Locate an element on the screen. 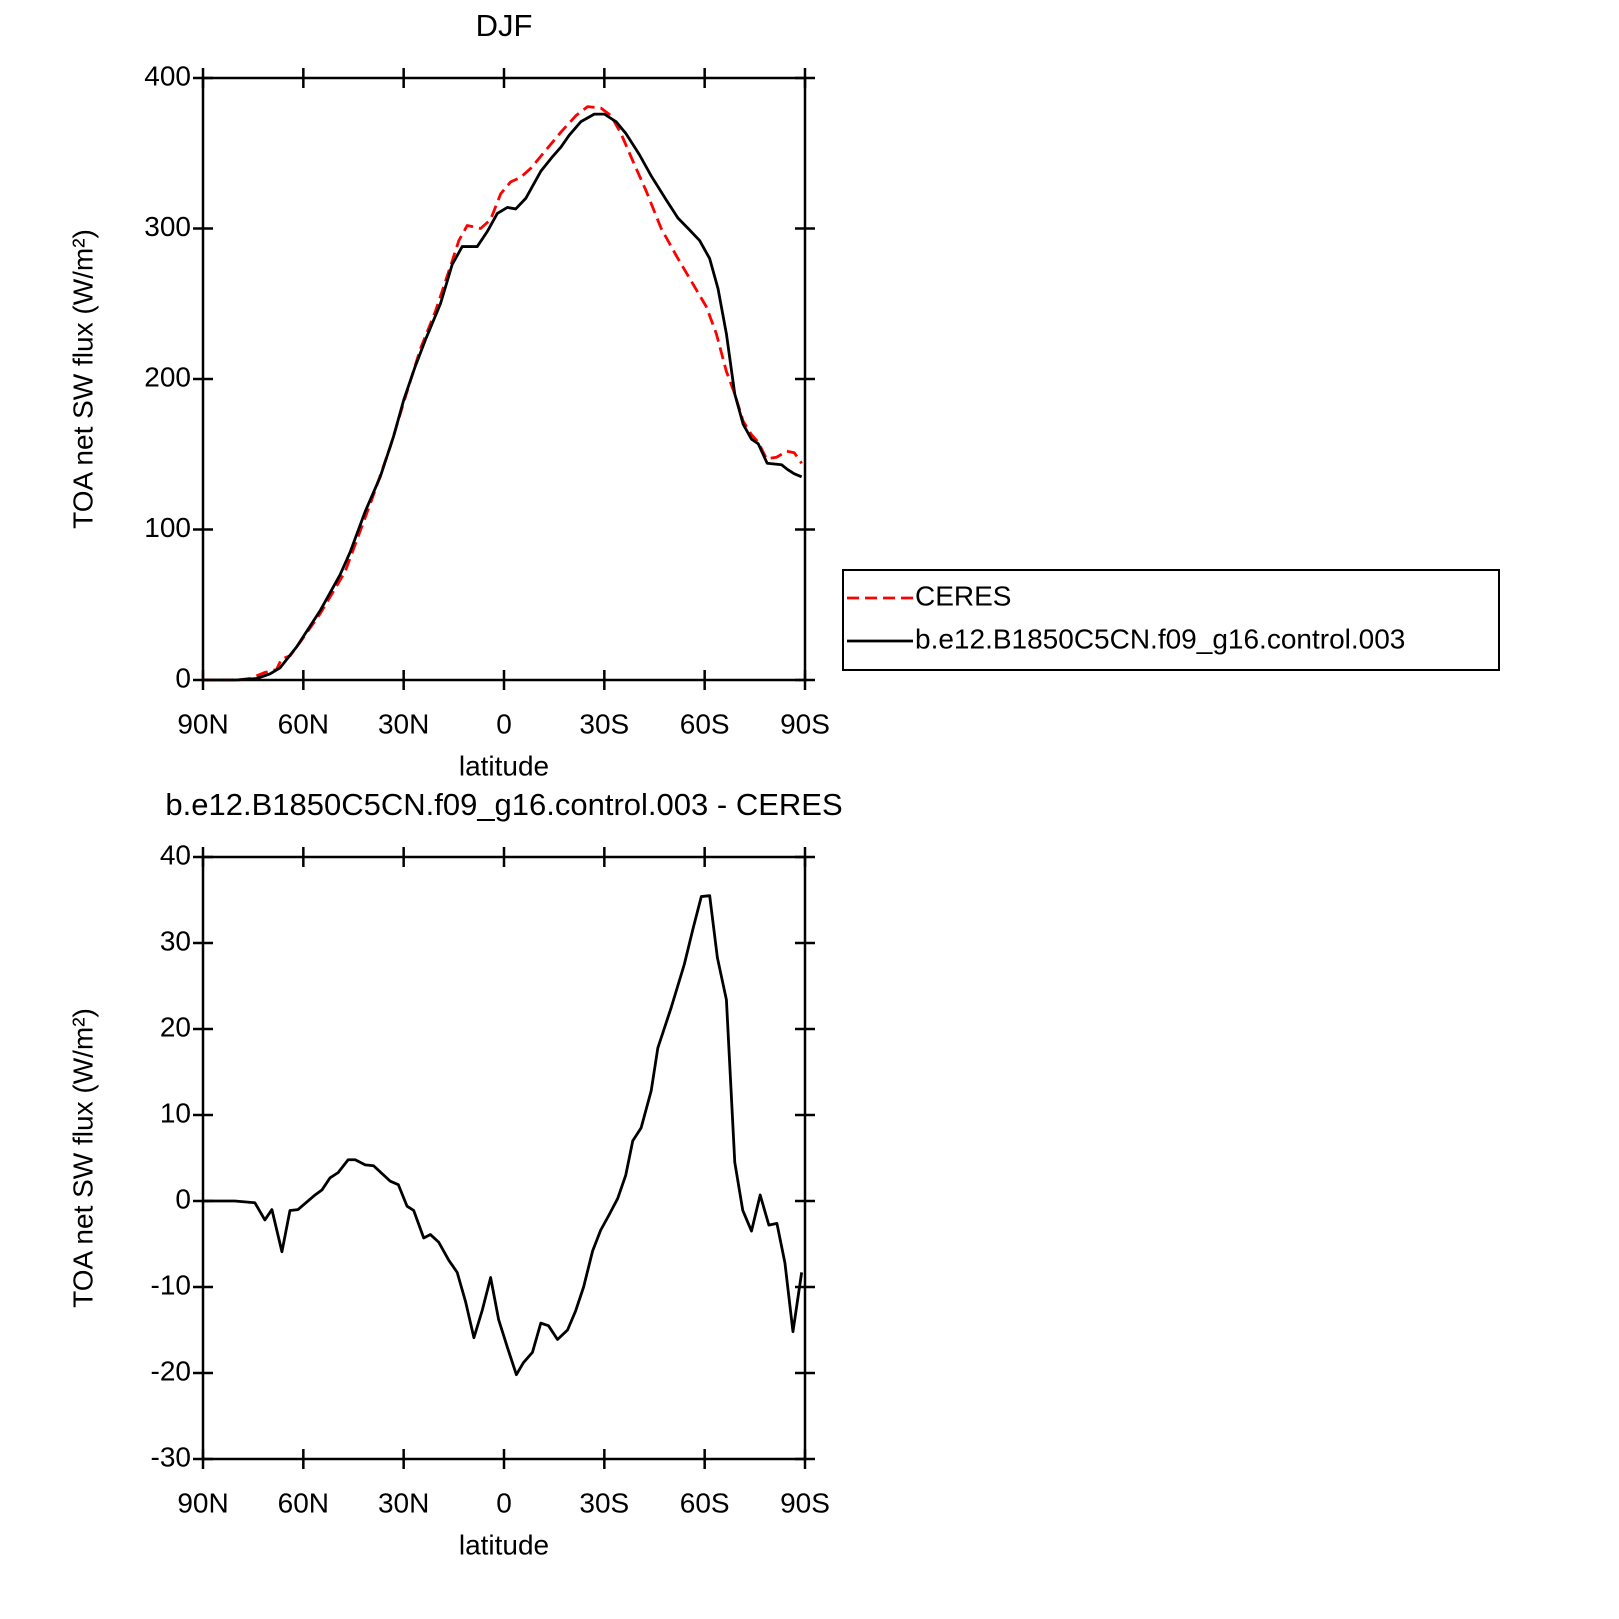 This screenshot has width=1619, height=1619. y-tick-label: -20 is located at coordinates (171, 1370).